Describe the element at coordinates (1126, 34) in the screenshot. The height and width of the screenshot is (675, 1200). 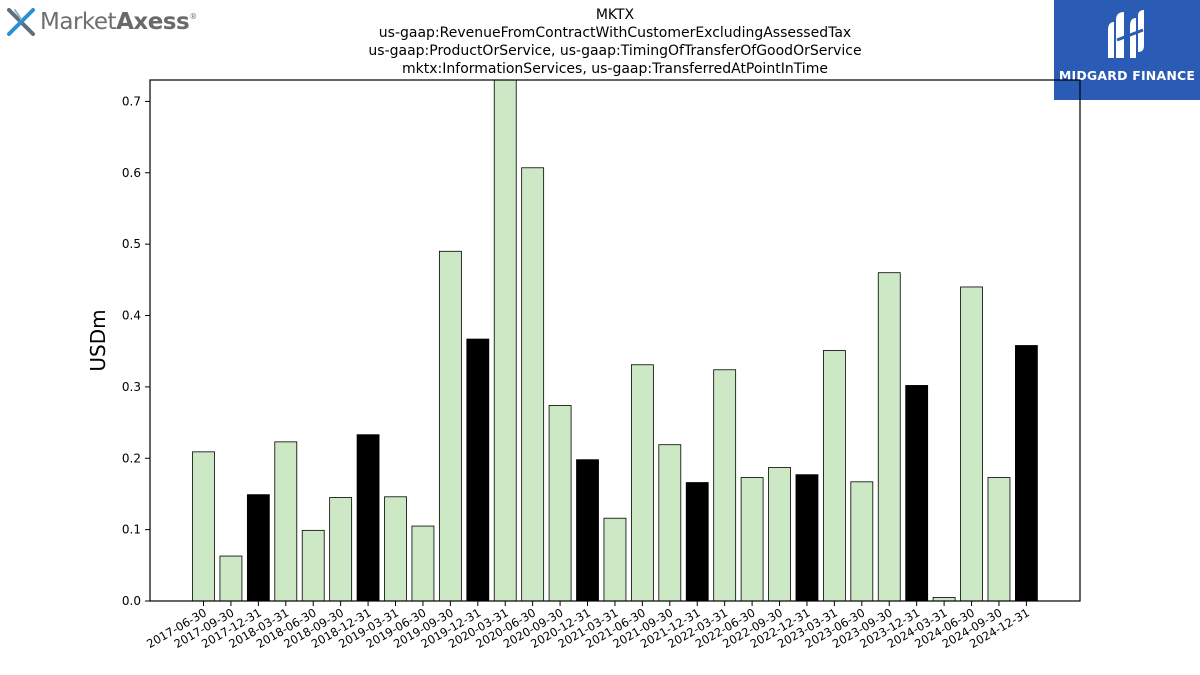
I see `mf-monogram-icon` at that location.